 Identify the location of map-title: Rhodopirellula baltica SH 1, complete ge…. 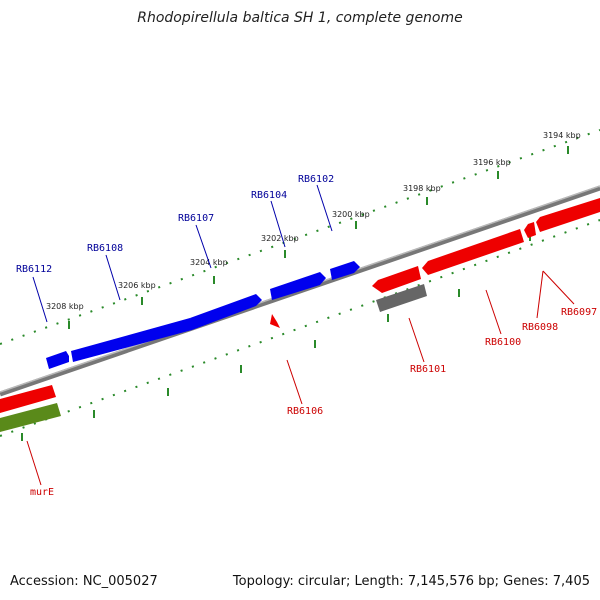
(300, 18).